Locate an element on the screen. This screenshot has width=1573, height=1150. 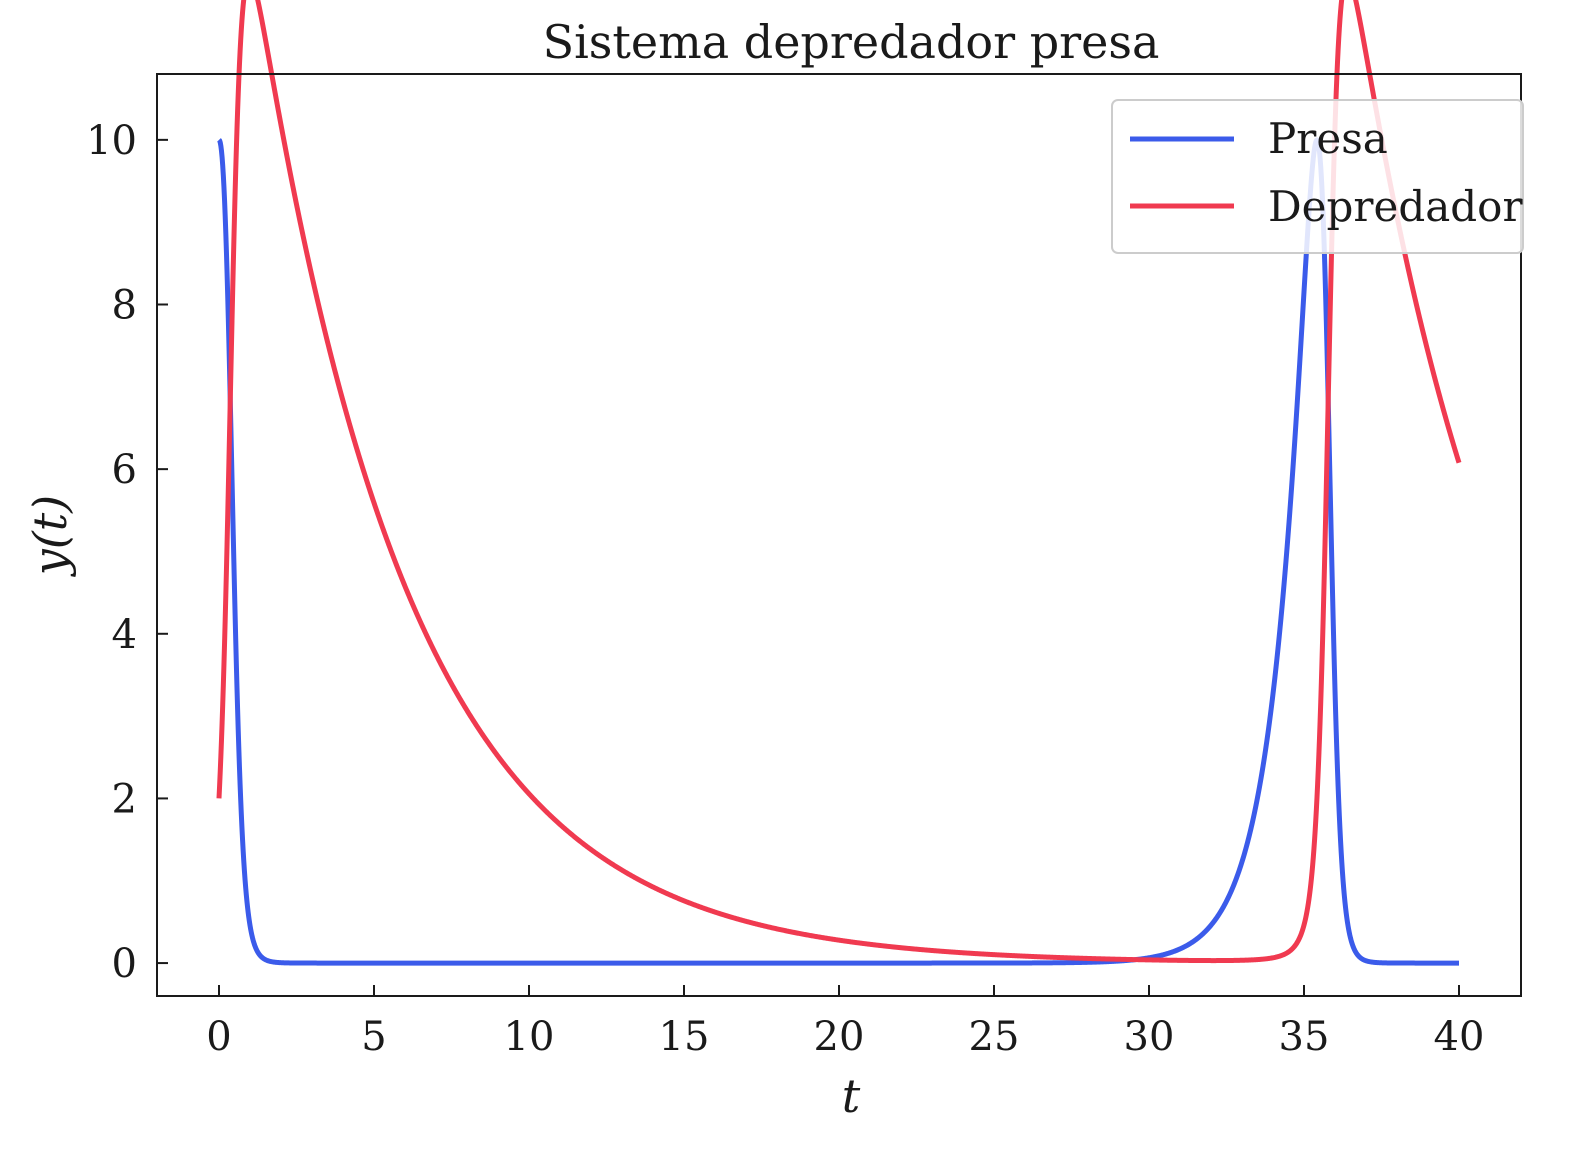
chart-title: Sistema depredador presa is located at coordinates (851, 42).